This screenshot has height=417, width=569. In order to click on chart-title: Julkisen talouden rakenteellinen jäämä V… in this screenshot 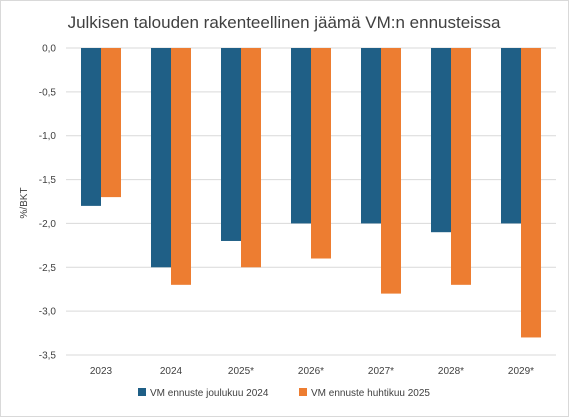, I will do `click(284, 22)`.